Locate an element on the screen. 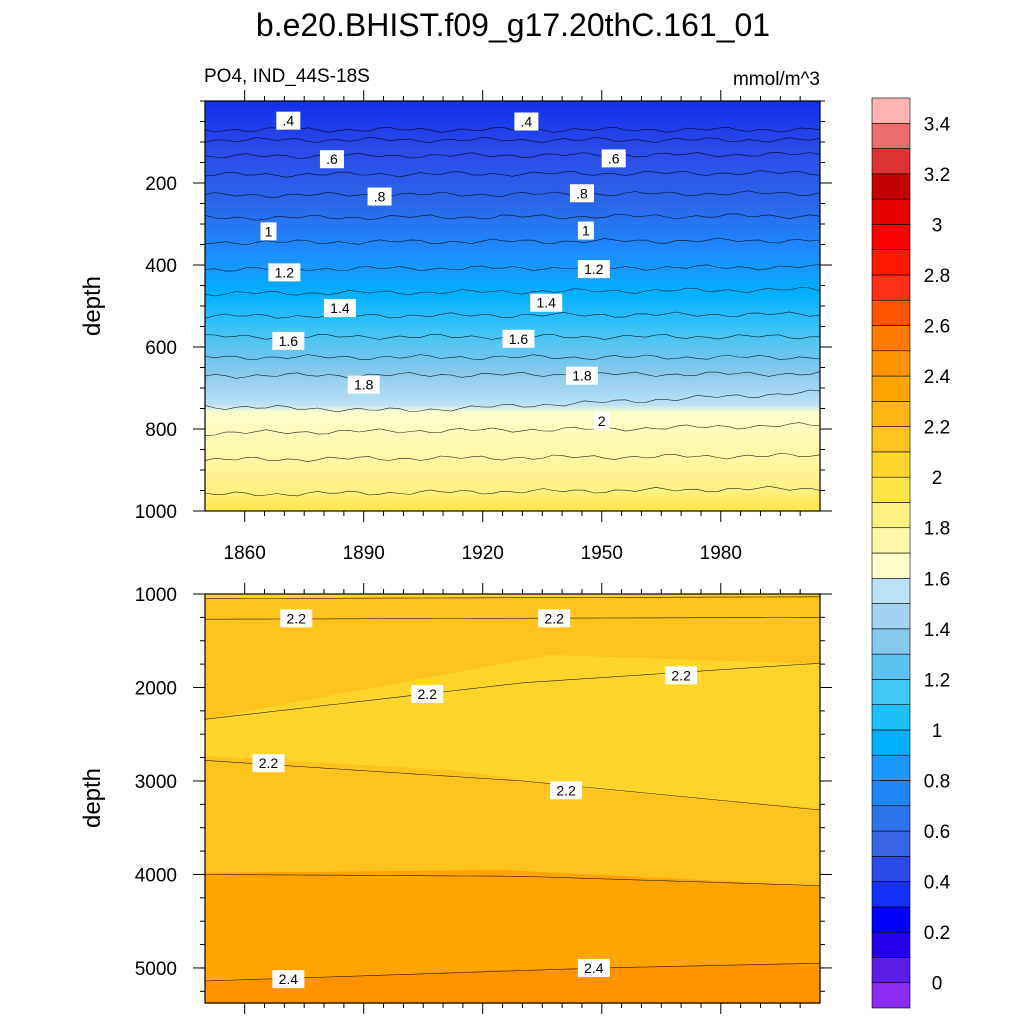 The image size is (1024, 1024). upper-contour-label: 1.4 is located at coordinates (546, 302).